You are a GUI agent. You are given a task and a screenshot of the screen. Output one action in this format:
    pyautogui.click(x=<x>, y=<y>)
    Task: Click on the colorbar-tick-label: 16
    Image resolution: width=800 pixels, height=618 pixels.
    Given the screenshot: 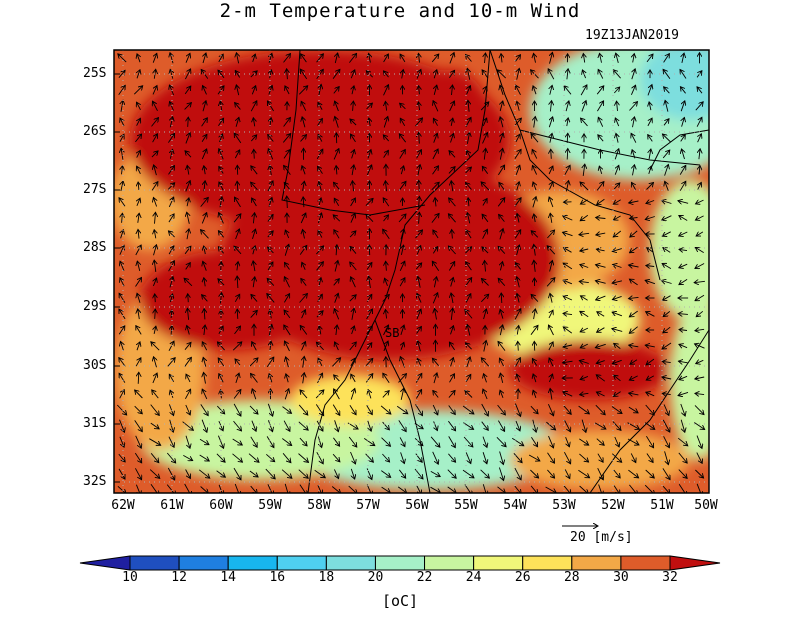 What is the action you would take?
    pyautogui.click(x=277, y=577)
    